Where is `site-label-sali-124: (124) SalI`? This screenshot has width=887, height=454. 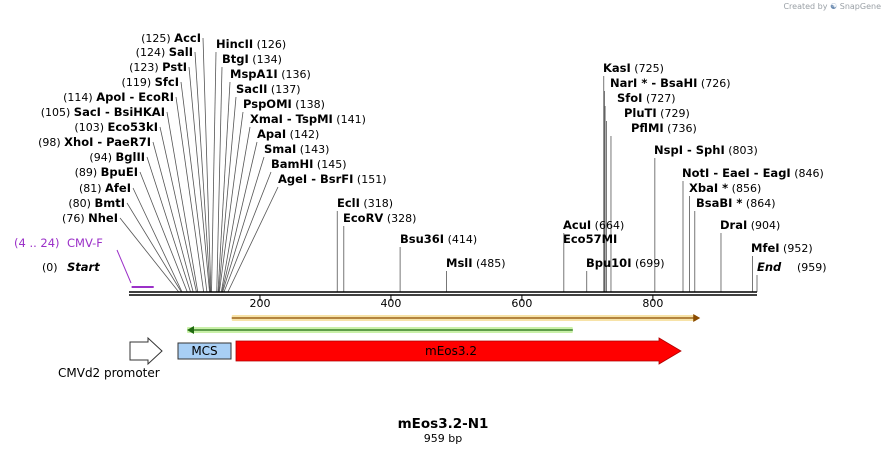
site-label-sali-124: (124) SalI is located at coordinates (164, 52).